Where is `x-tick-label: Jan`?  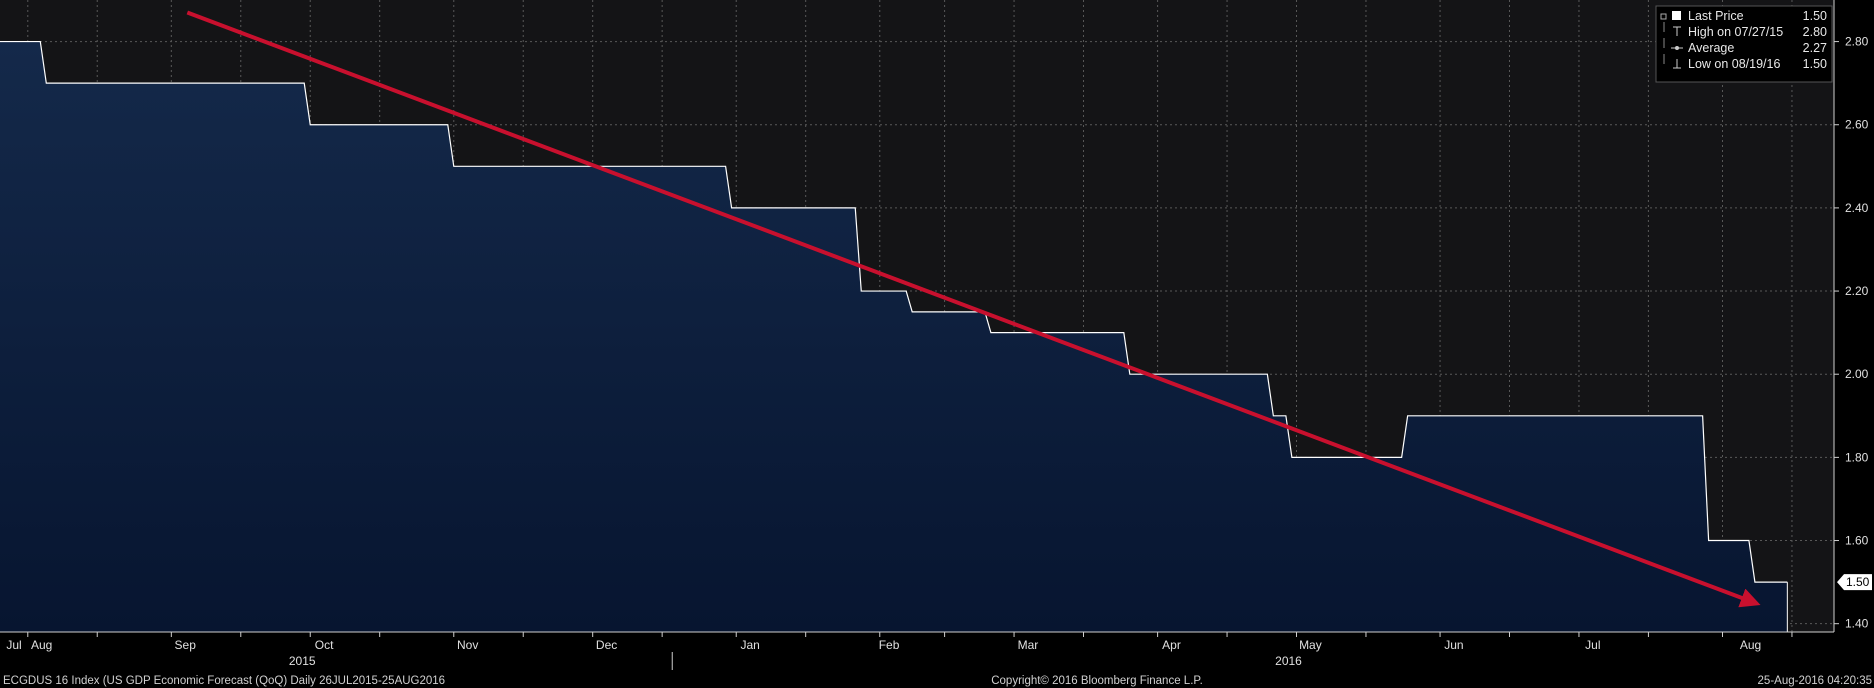
x-tick-label: Jan is located at coordinates (749, 645).